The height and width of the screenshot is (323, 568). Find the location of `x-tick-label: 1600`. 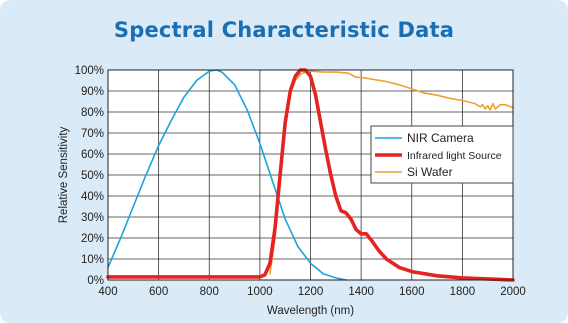

x-tick-label: 1600 is located at coordinates (412, 292).